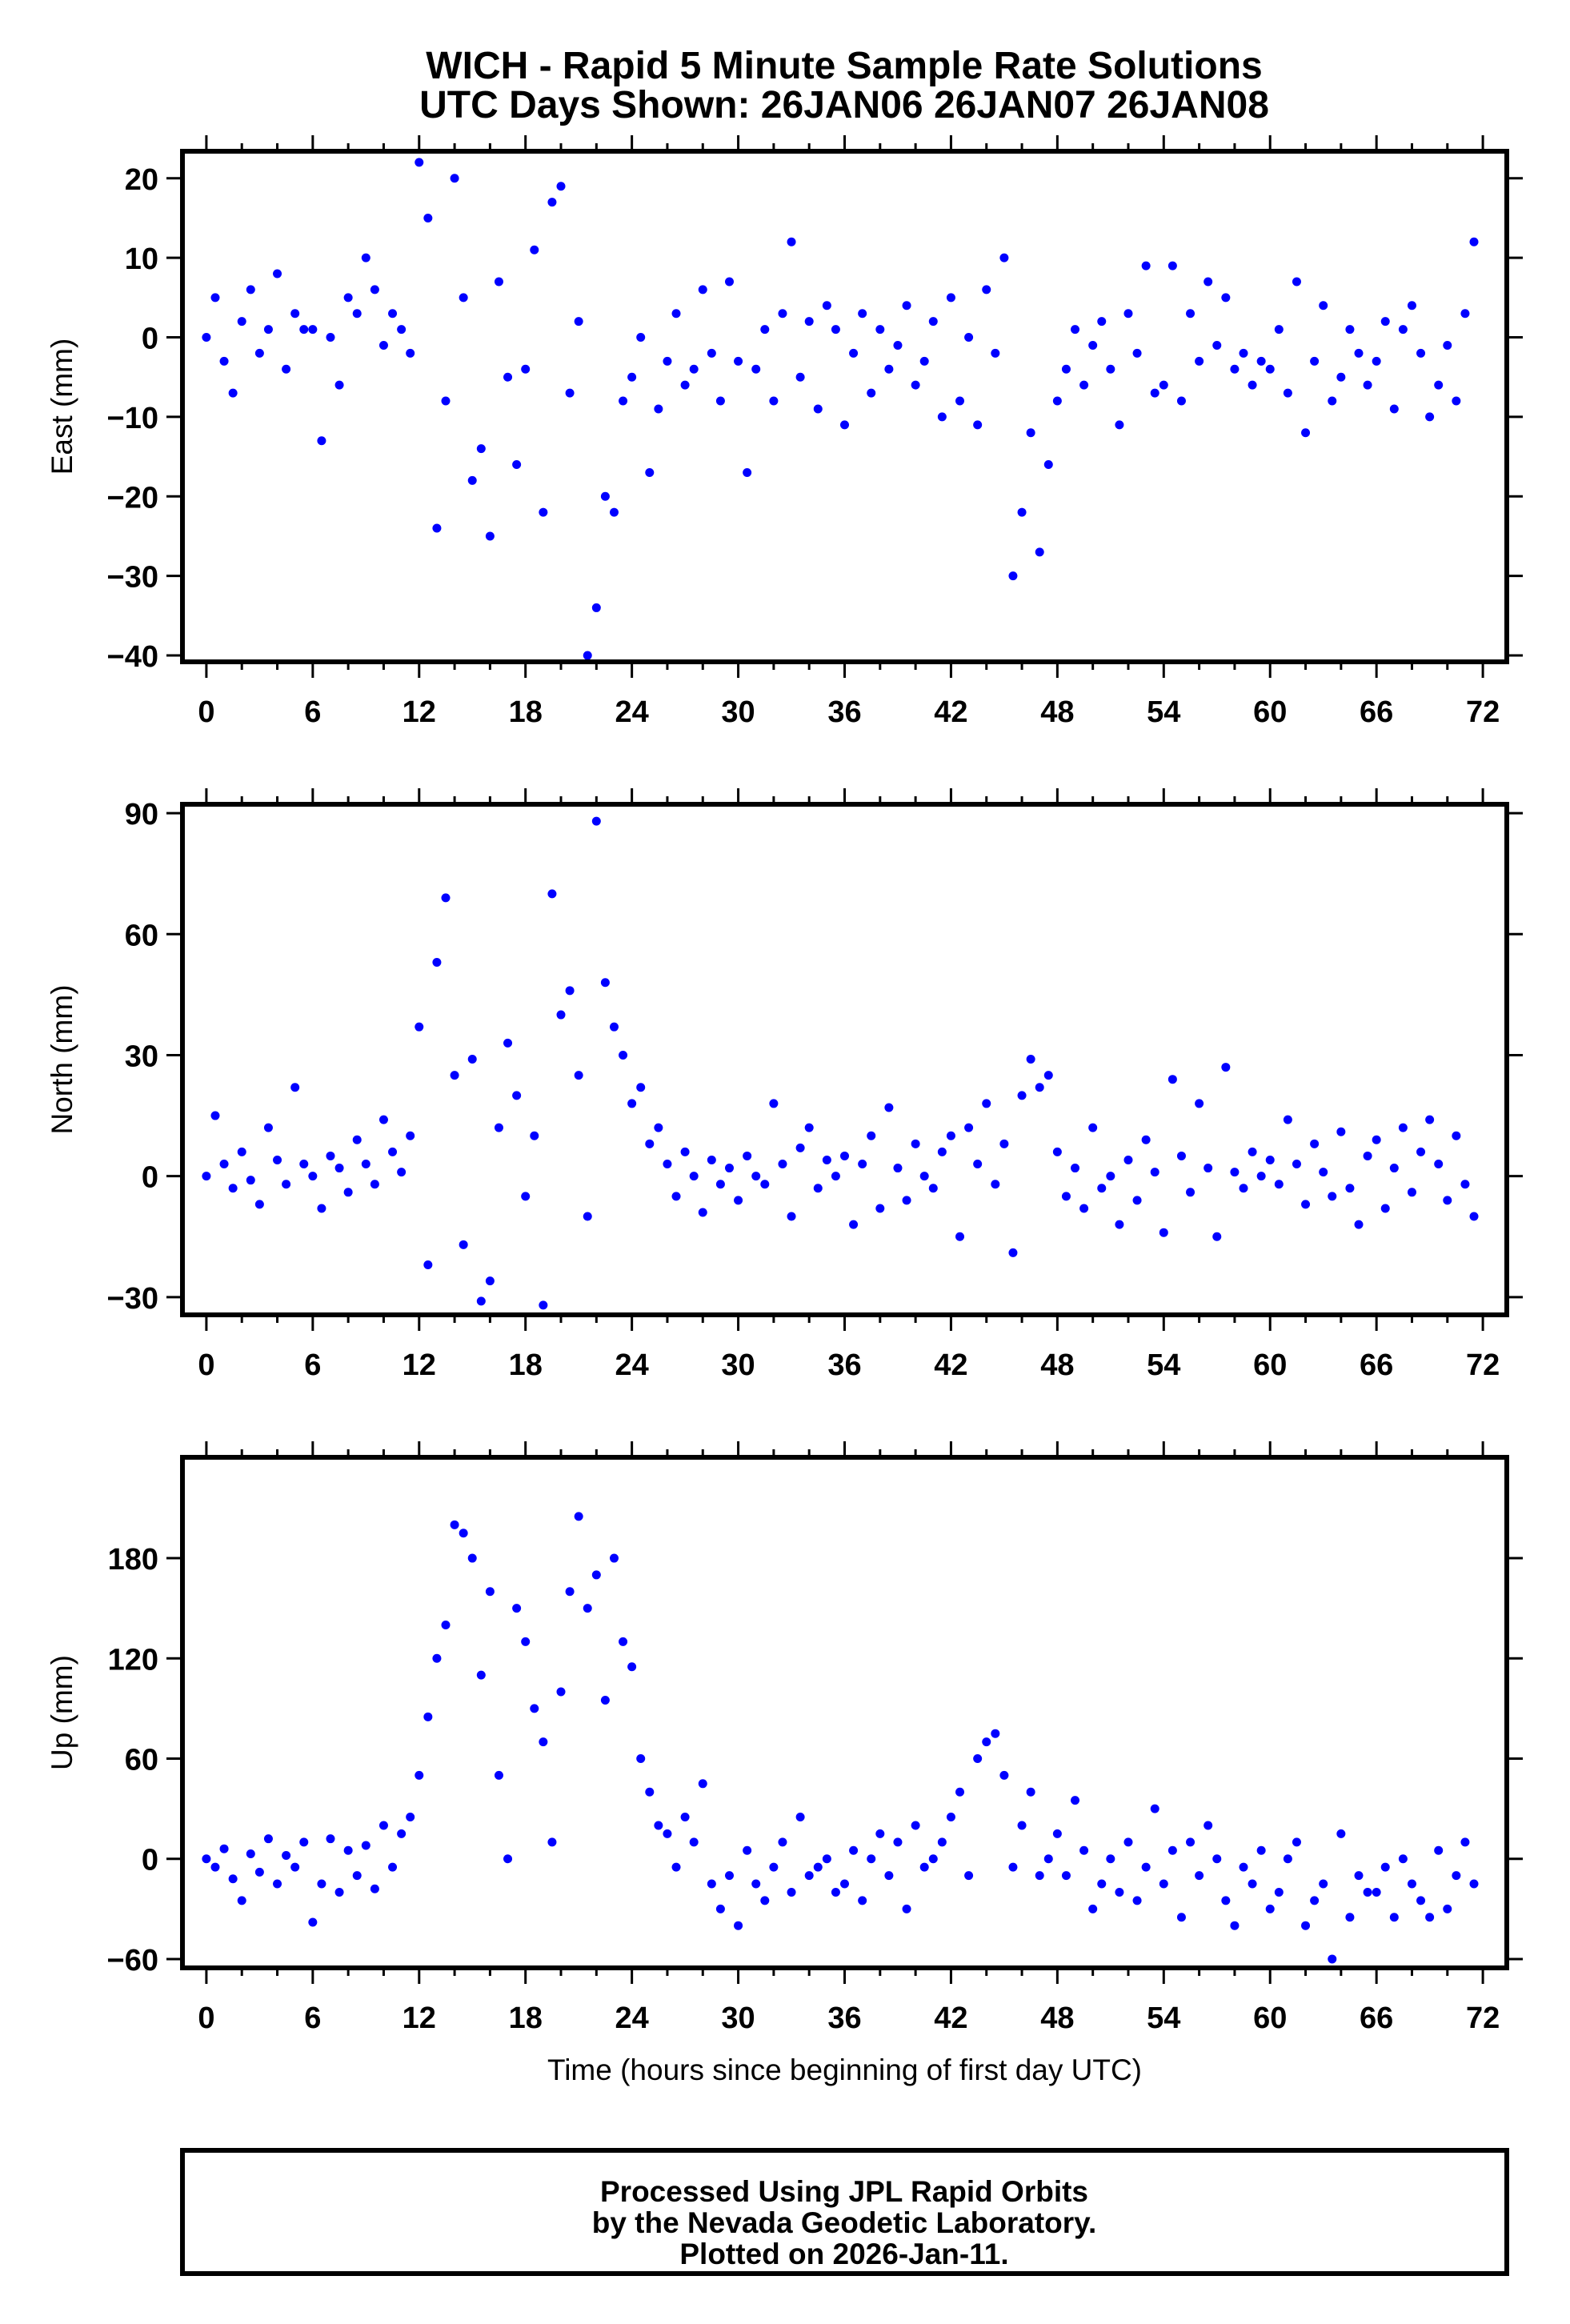 The image size is (1570, 2324). Describe the element at coordinates (1057, 1365) in the screenshot. I see `x-tick-label: 48` at that location.